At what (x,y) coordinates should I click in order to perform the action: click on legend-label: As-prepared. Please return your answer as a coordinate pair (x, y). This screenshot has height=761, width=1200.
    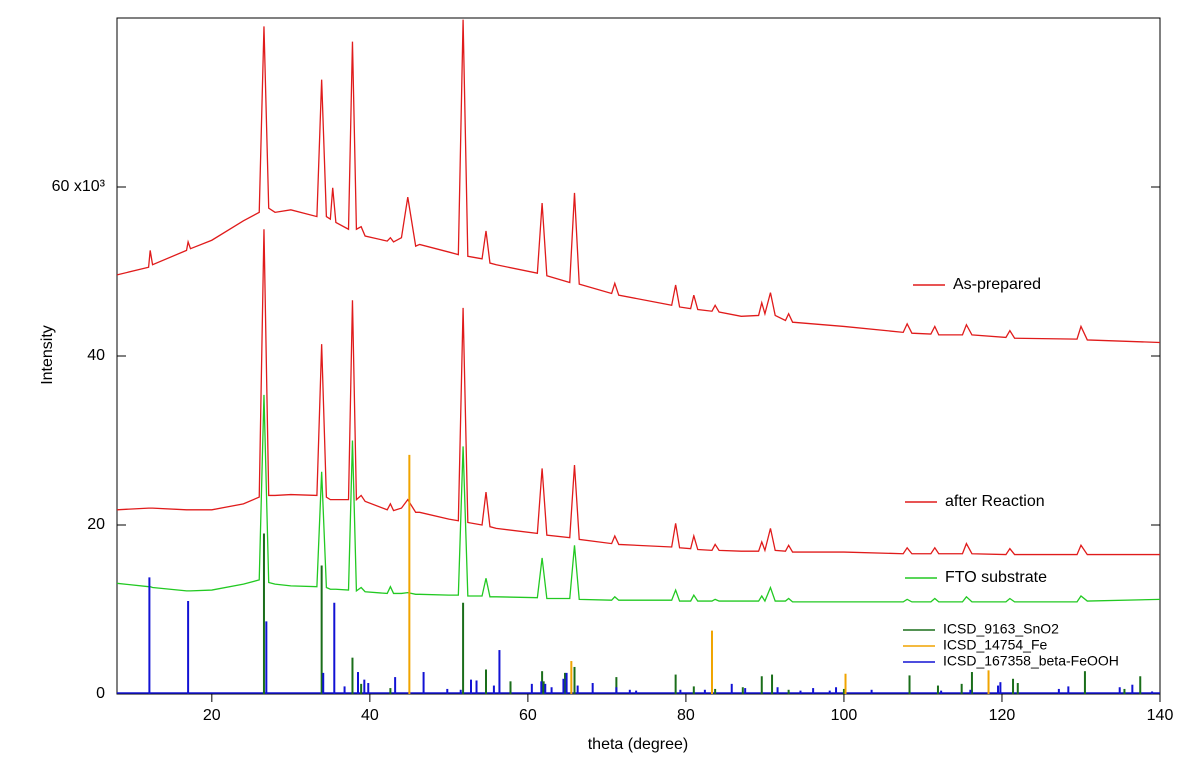
    Looking at the image, I should click on (997, 284).